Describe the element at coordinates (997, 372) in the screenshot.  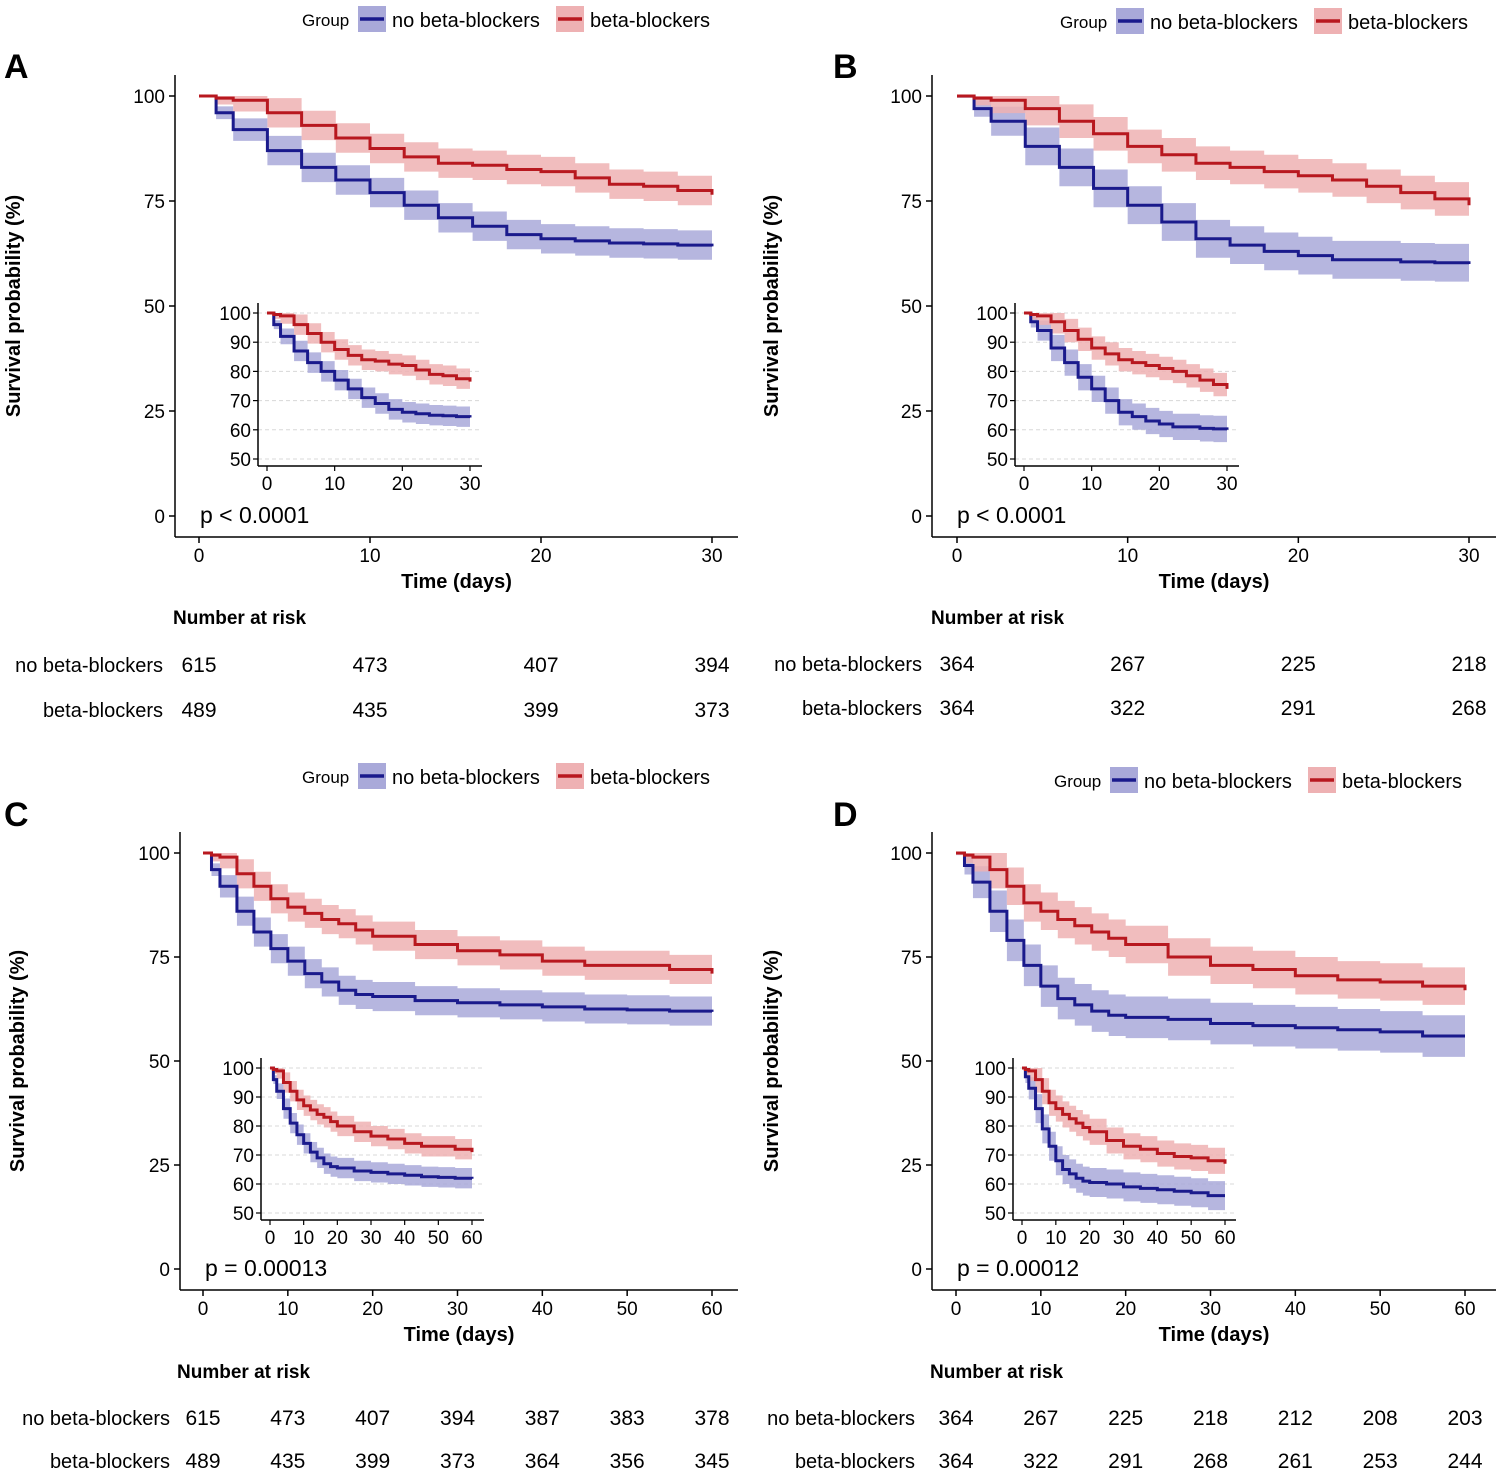
I see `inset-y-tick-label: 80` at that location.